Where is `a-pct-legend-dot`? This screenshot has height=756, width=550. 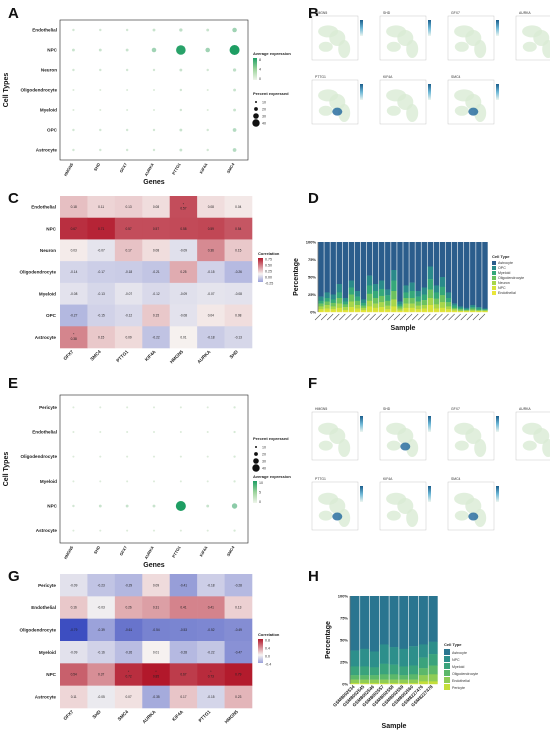 a-pct-legend-dot is located at coordinates (256, 123).